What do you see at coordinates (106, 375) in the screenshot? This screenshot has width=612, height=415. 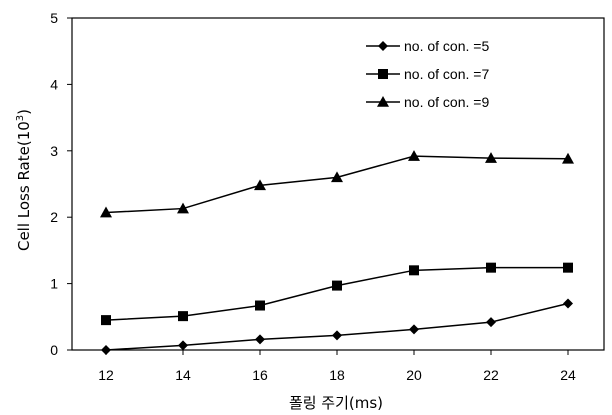 I see `x-tick-label: 12` at bounding box center [106, 375].